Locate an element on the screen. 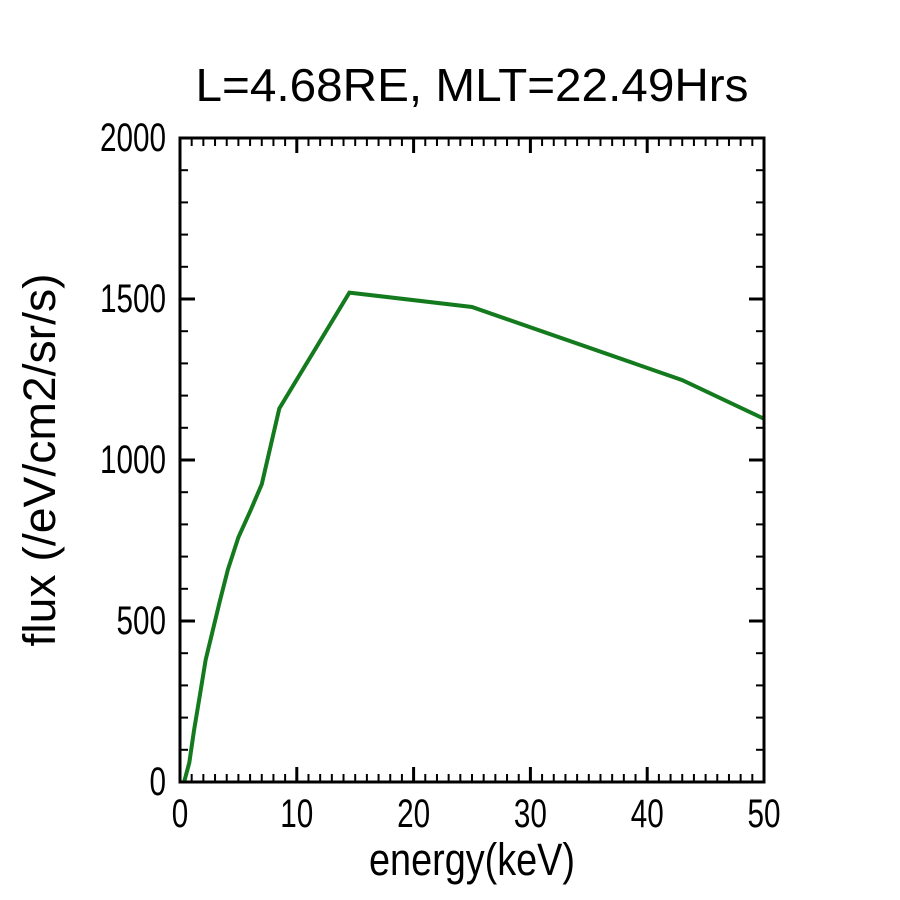 The height and width of the screenshot is (900, 900). x-tick-label: 10 is located at coordinates (296, 814).